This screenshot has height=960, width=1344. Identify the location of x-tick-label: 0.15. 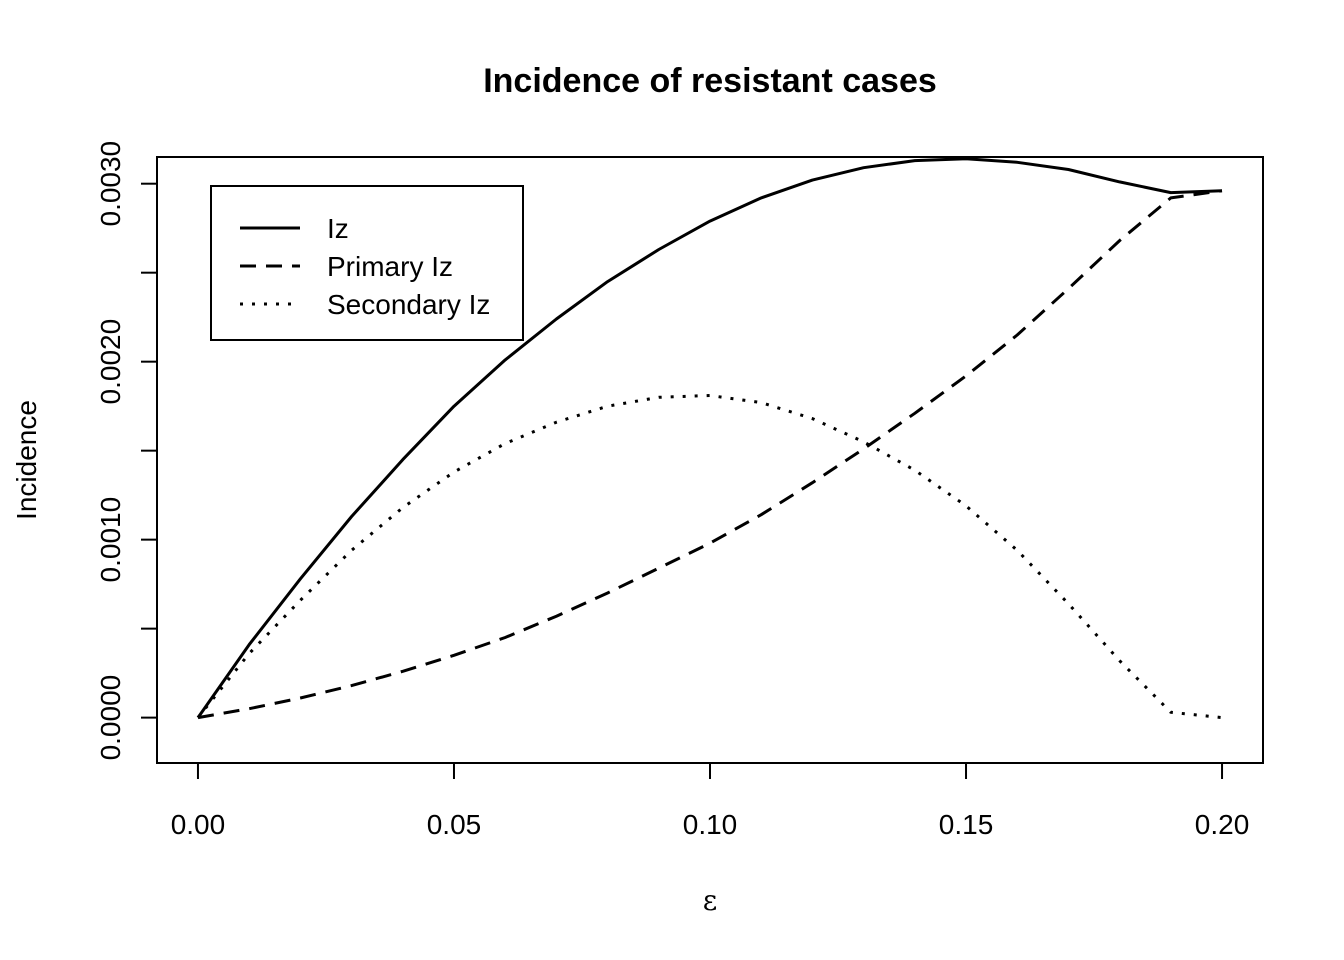
(966, 824).